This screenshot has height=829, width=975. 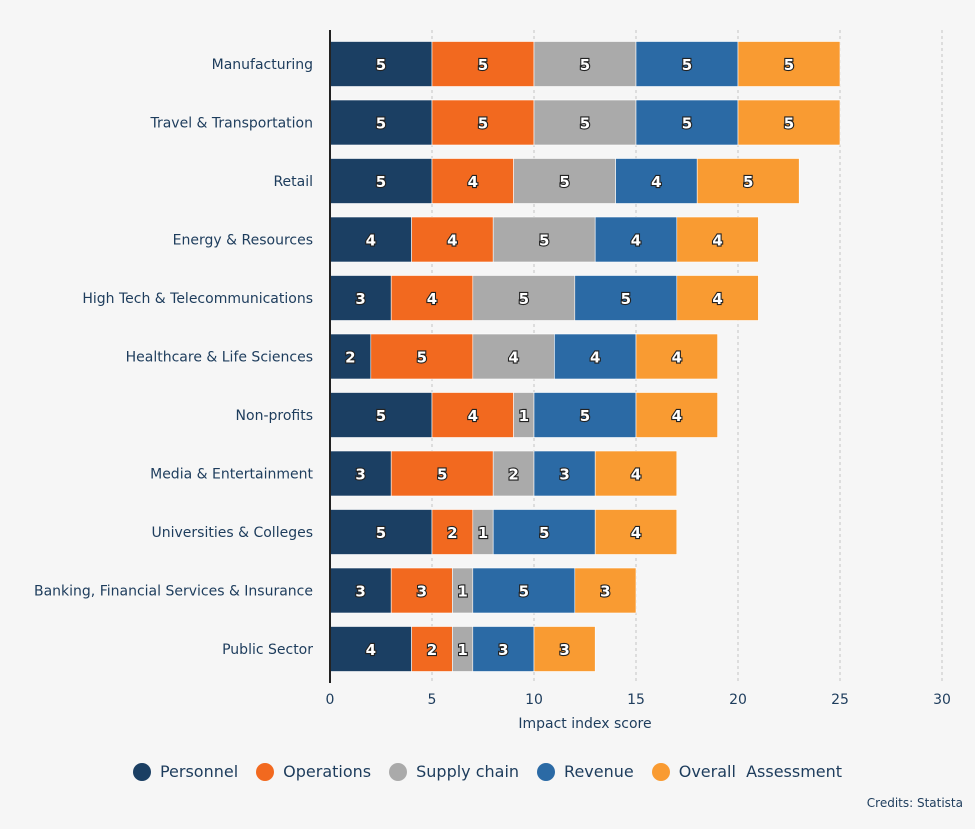 What do you see at coordinates (231, 475) in the screenshot?
I see `category-label: Media & Entertainment` at bounding box center [231, 475].